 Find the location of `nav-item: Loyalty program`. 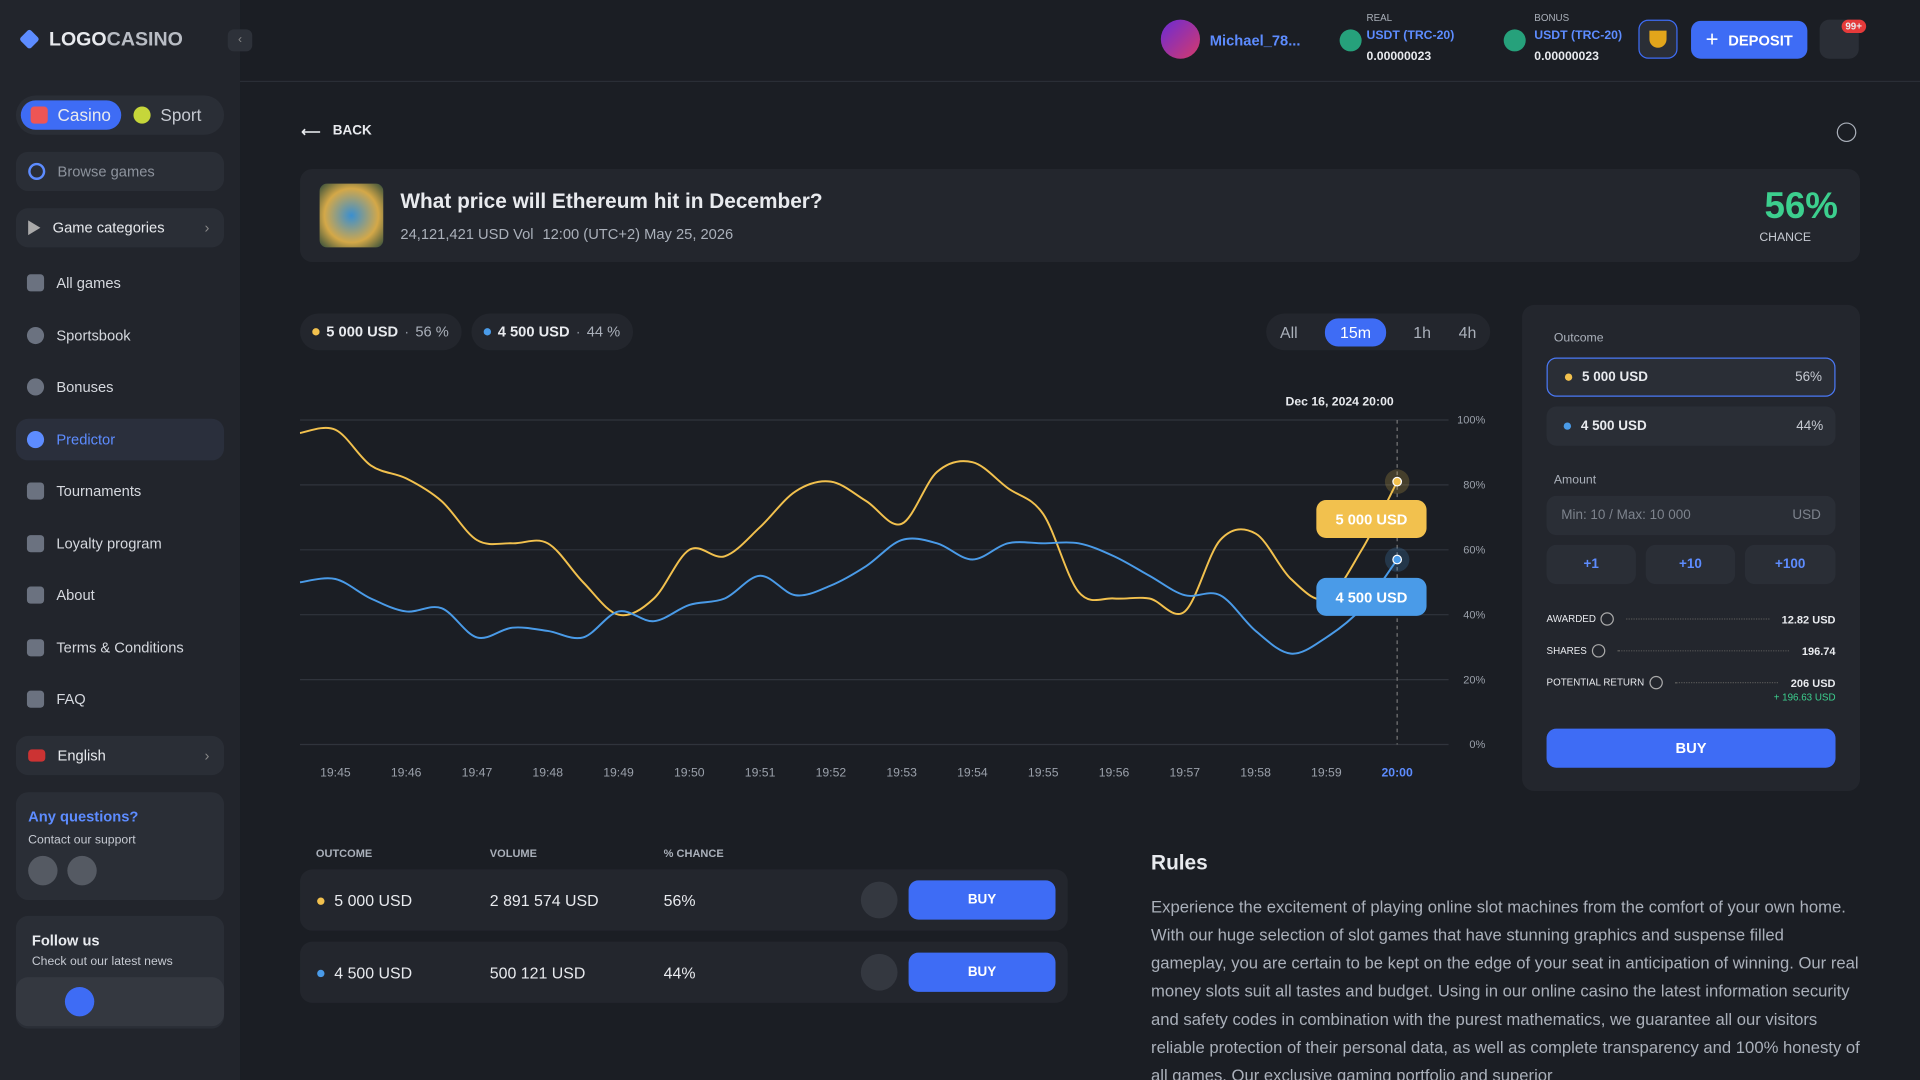

nav-item: Loyalty program is located at coordinates (94, 544).